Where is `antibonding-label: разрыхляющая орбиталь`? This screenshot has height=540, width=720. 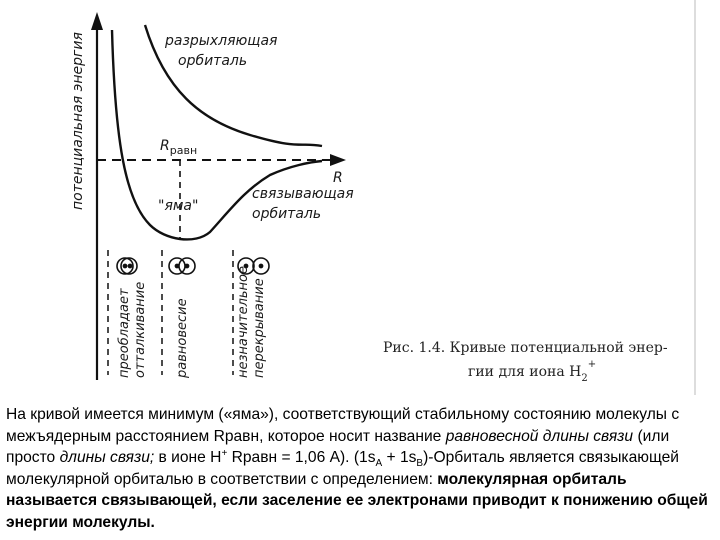
antibonding-label: разрыхляющая орбиталь is located at coordinates (223, 51).